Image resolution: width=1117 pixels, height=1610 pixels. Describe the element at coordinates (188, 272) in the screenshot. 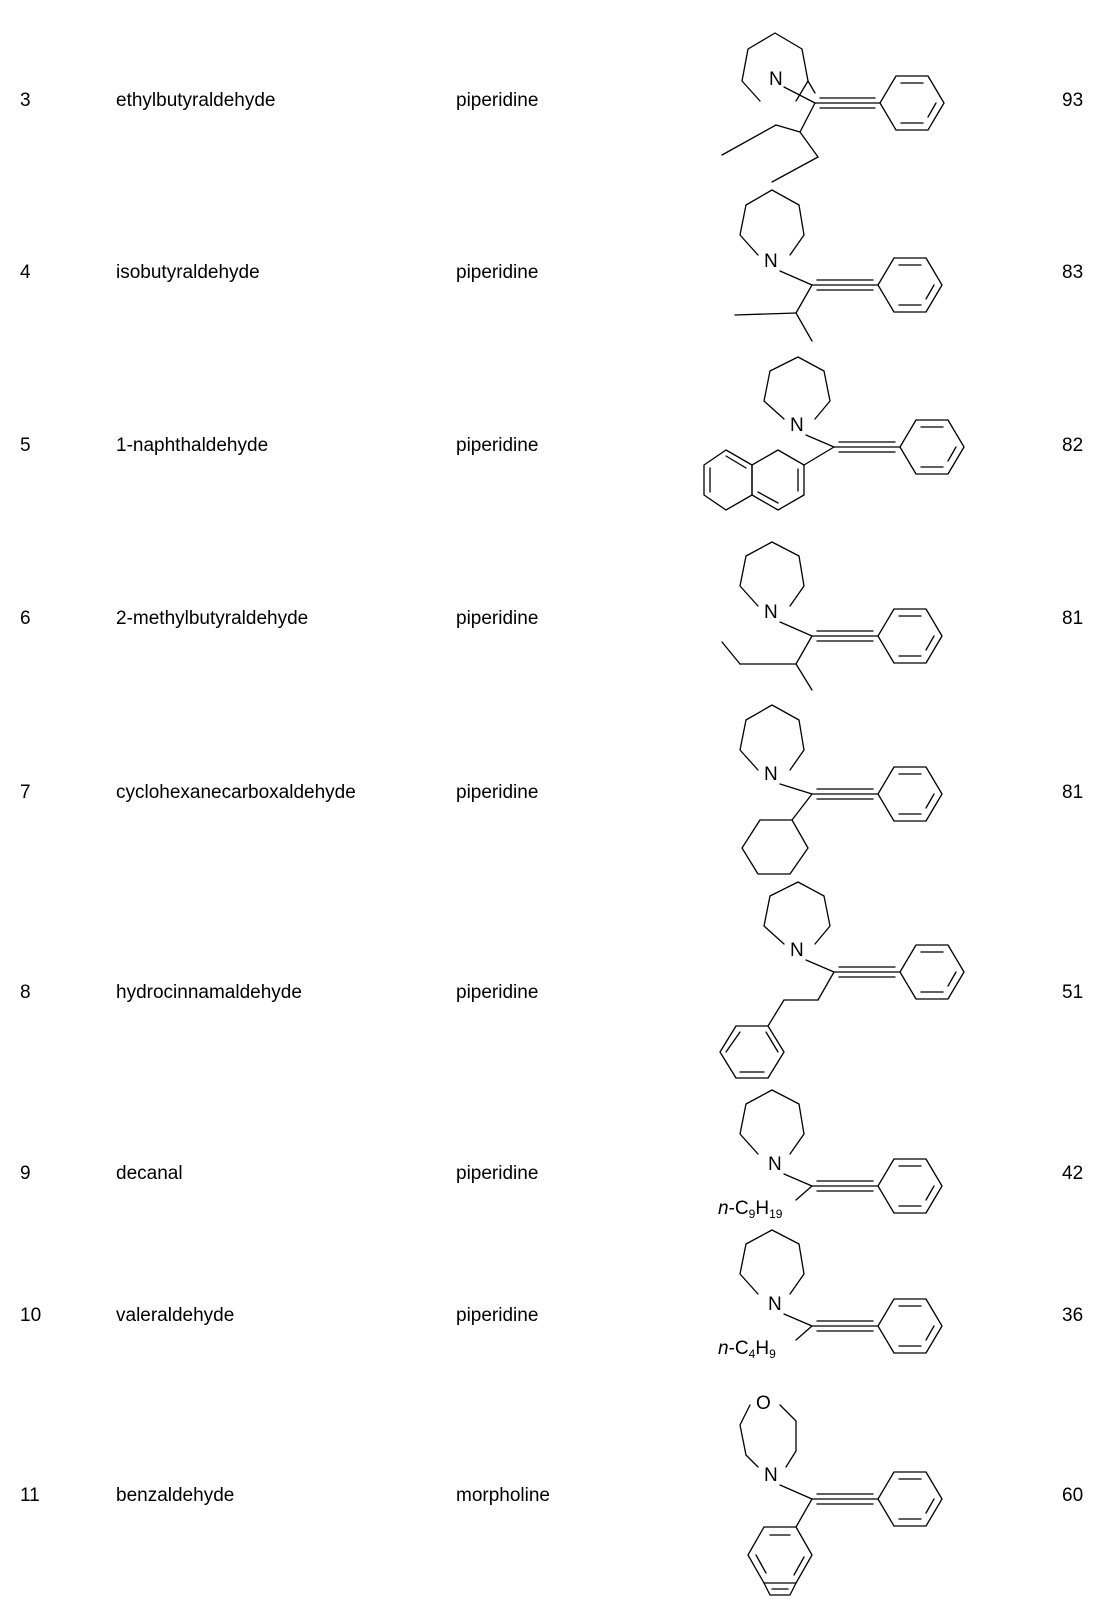

I see `aldehyde-name: isobutyraldehyde` at that location.